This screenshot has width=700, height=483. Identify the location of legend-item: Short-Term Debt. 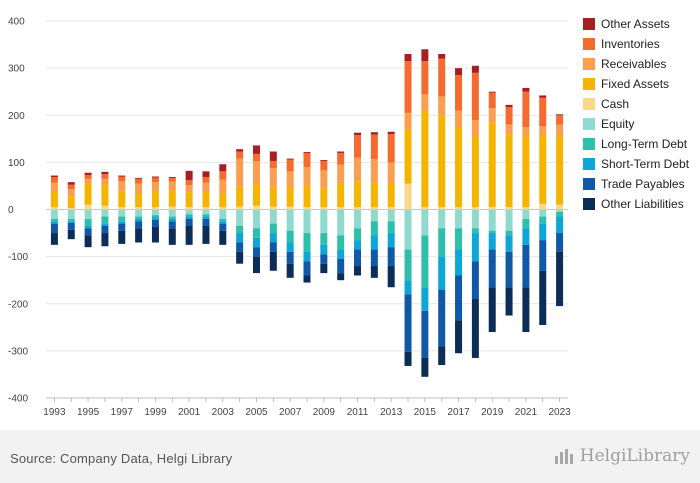
(641, 164).